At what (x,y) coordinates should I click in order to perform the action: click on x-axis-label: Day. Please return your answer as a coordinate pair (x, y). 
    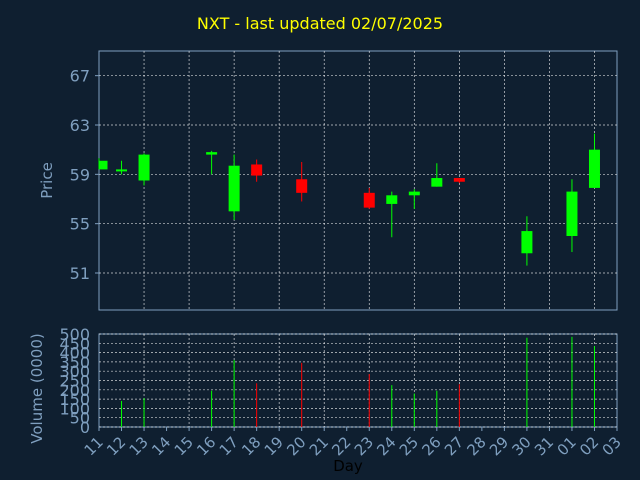
    Looking at the image, I should click on (348, 466).